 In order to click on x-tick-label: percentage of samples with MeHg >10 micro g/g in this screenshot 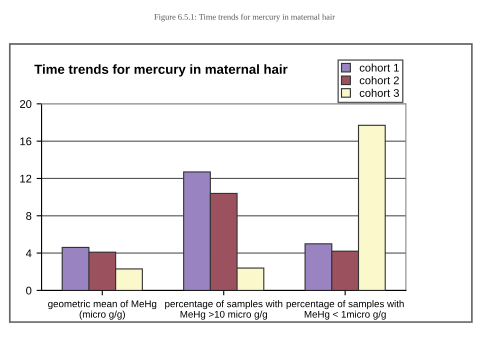, I will do `click(223, 310)`.